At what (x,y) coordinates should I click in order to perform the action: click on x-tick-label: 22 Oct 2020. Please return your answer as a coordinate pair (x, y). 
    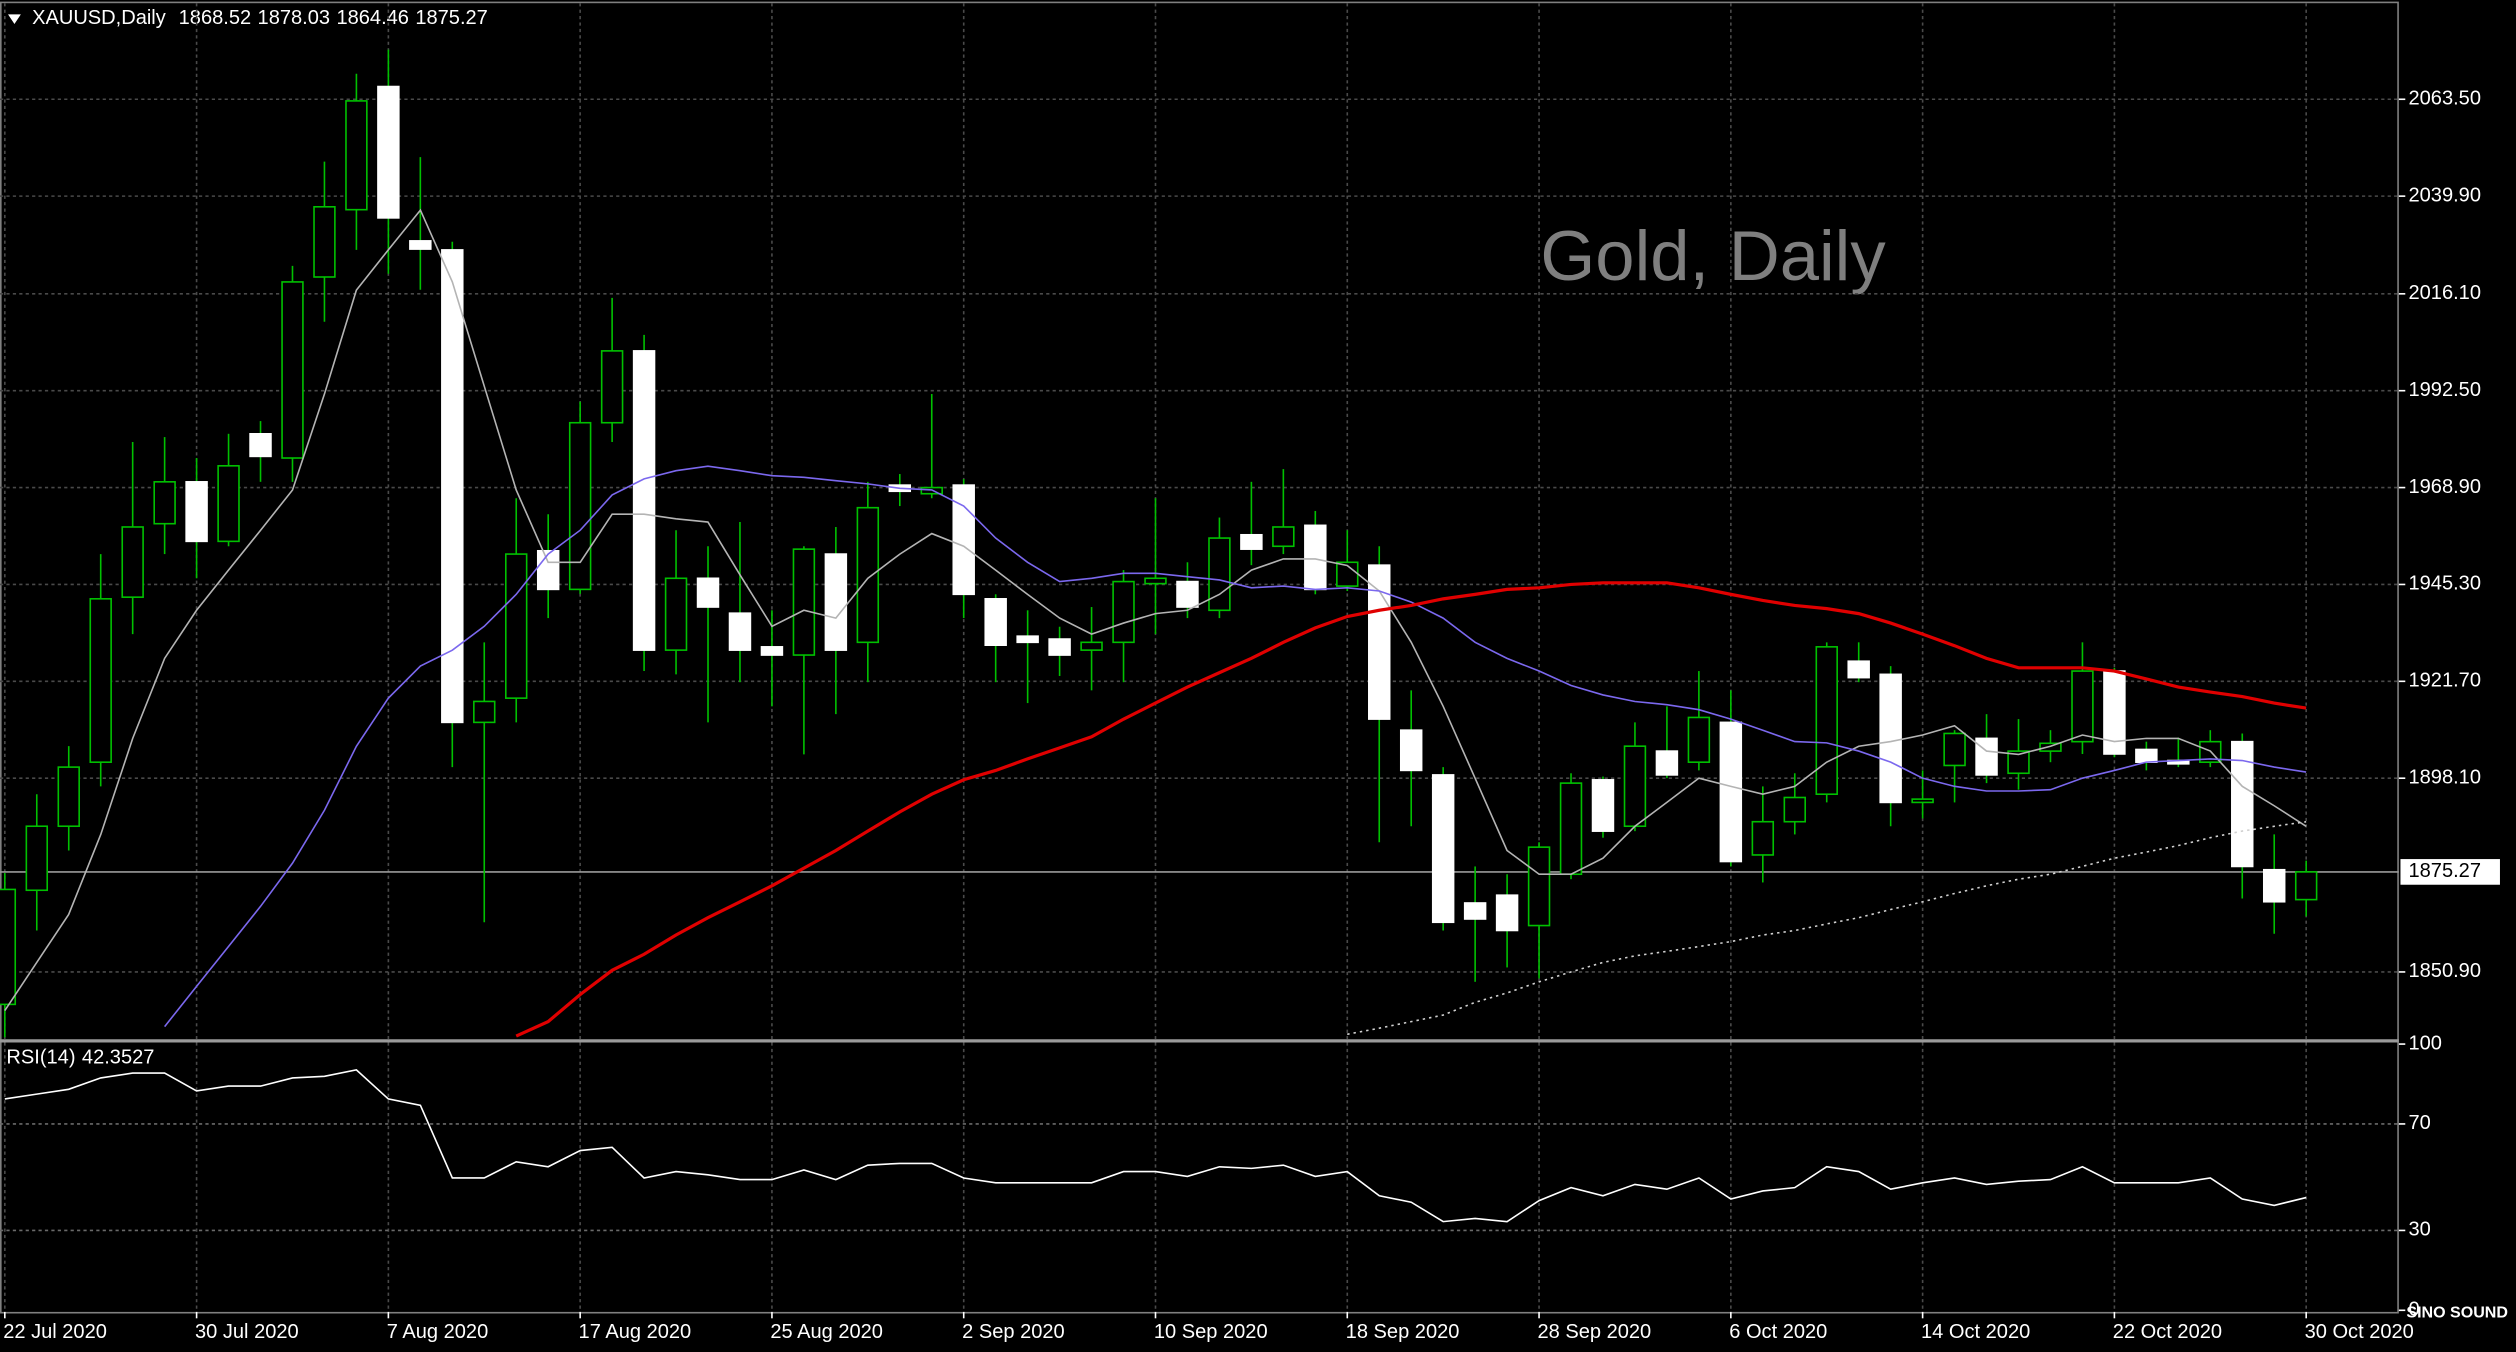
    Looking at the image, I should click on (2167, 1332).